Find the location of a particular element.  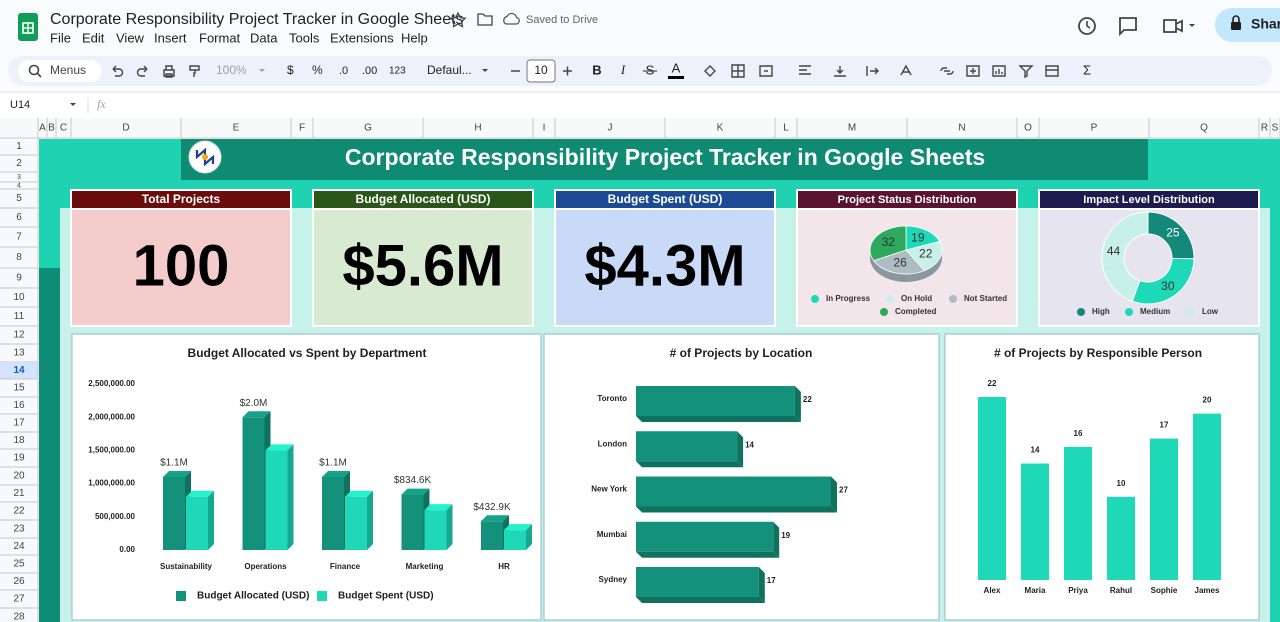

bold: B is located at coordinates (596, 69).